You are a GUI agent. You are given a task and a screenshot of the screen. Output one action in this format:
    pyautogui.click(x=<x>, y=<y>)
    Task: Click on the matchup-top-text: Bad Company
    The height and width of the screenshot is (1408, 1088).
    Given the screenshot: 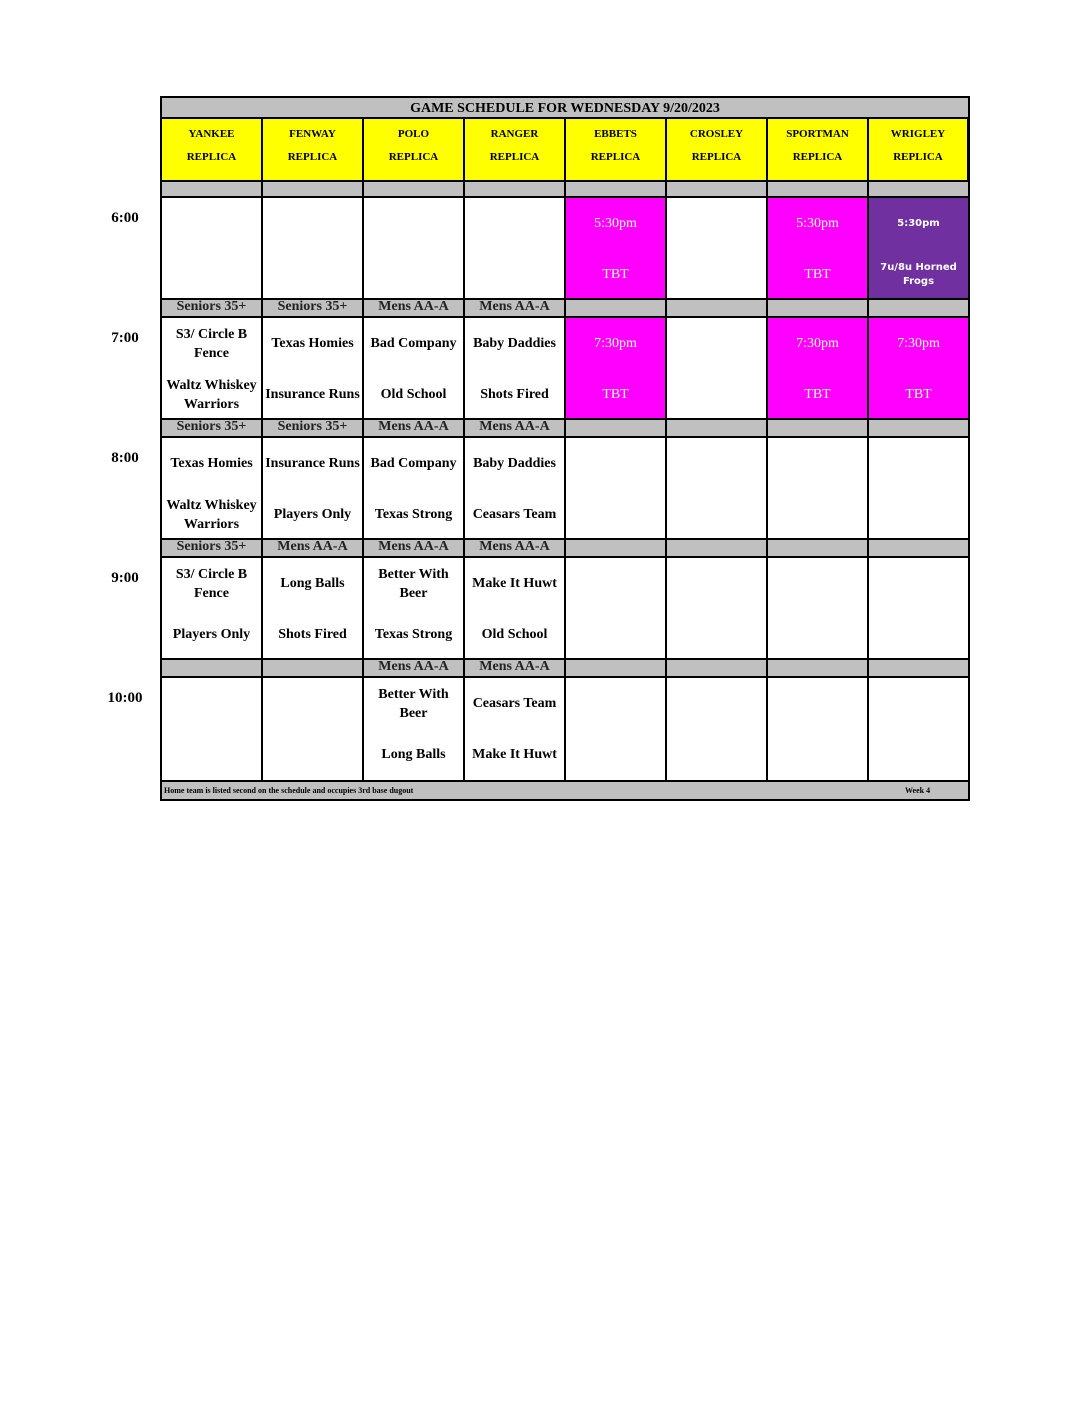 What is the action you would take?
    pyautogui.click(x=413, y=343)
    